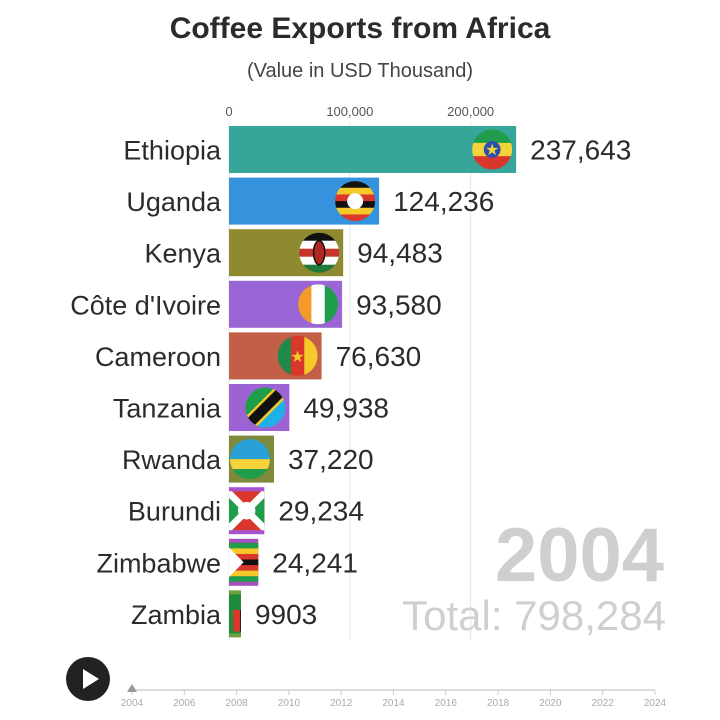 This screenshot has width=720, height=720. I want to click on zambia-flag-icon, so click(235, 614).